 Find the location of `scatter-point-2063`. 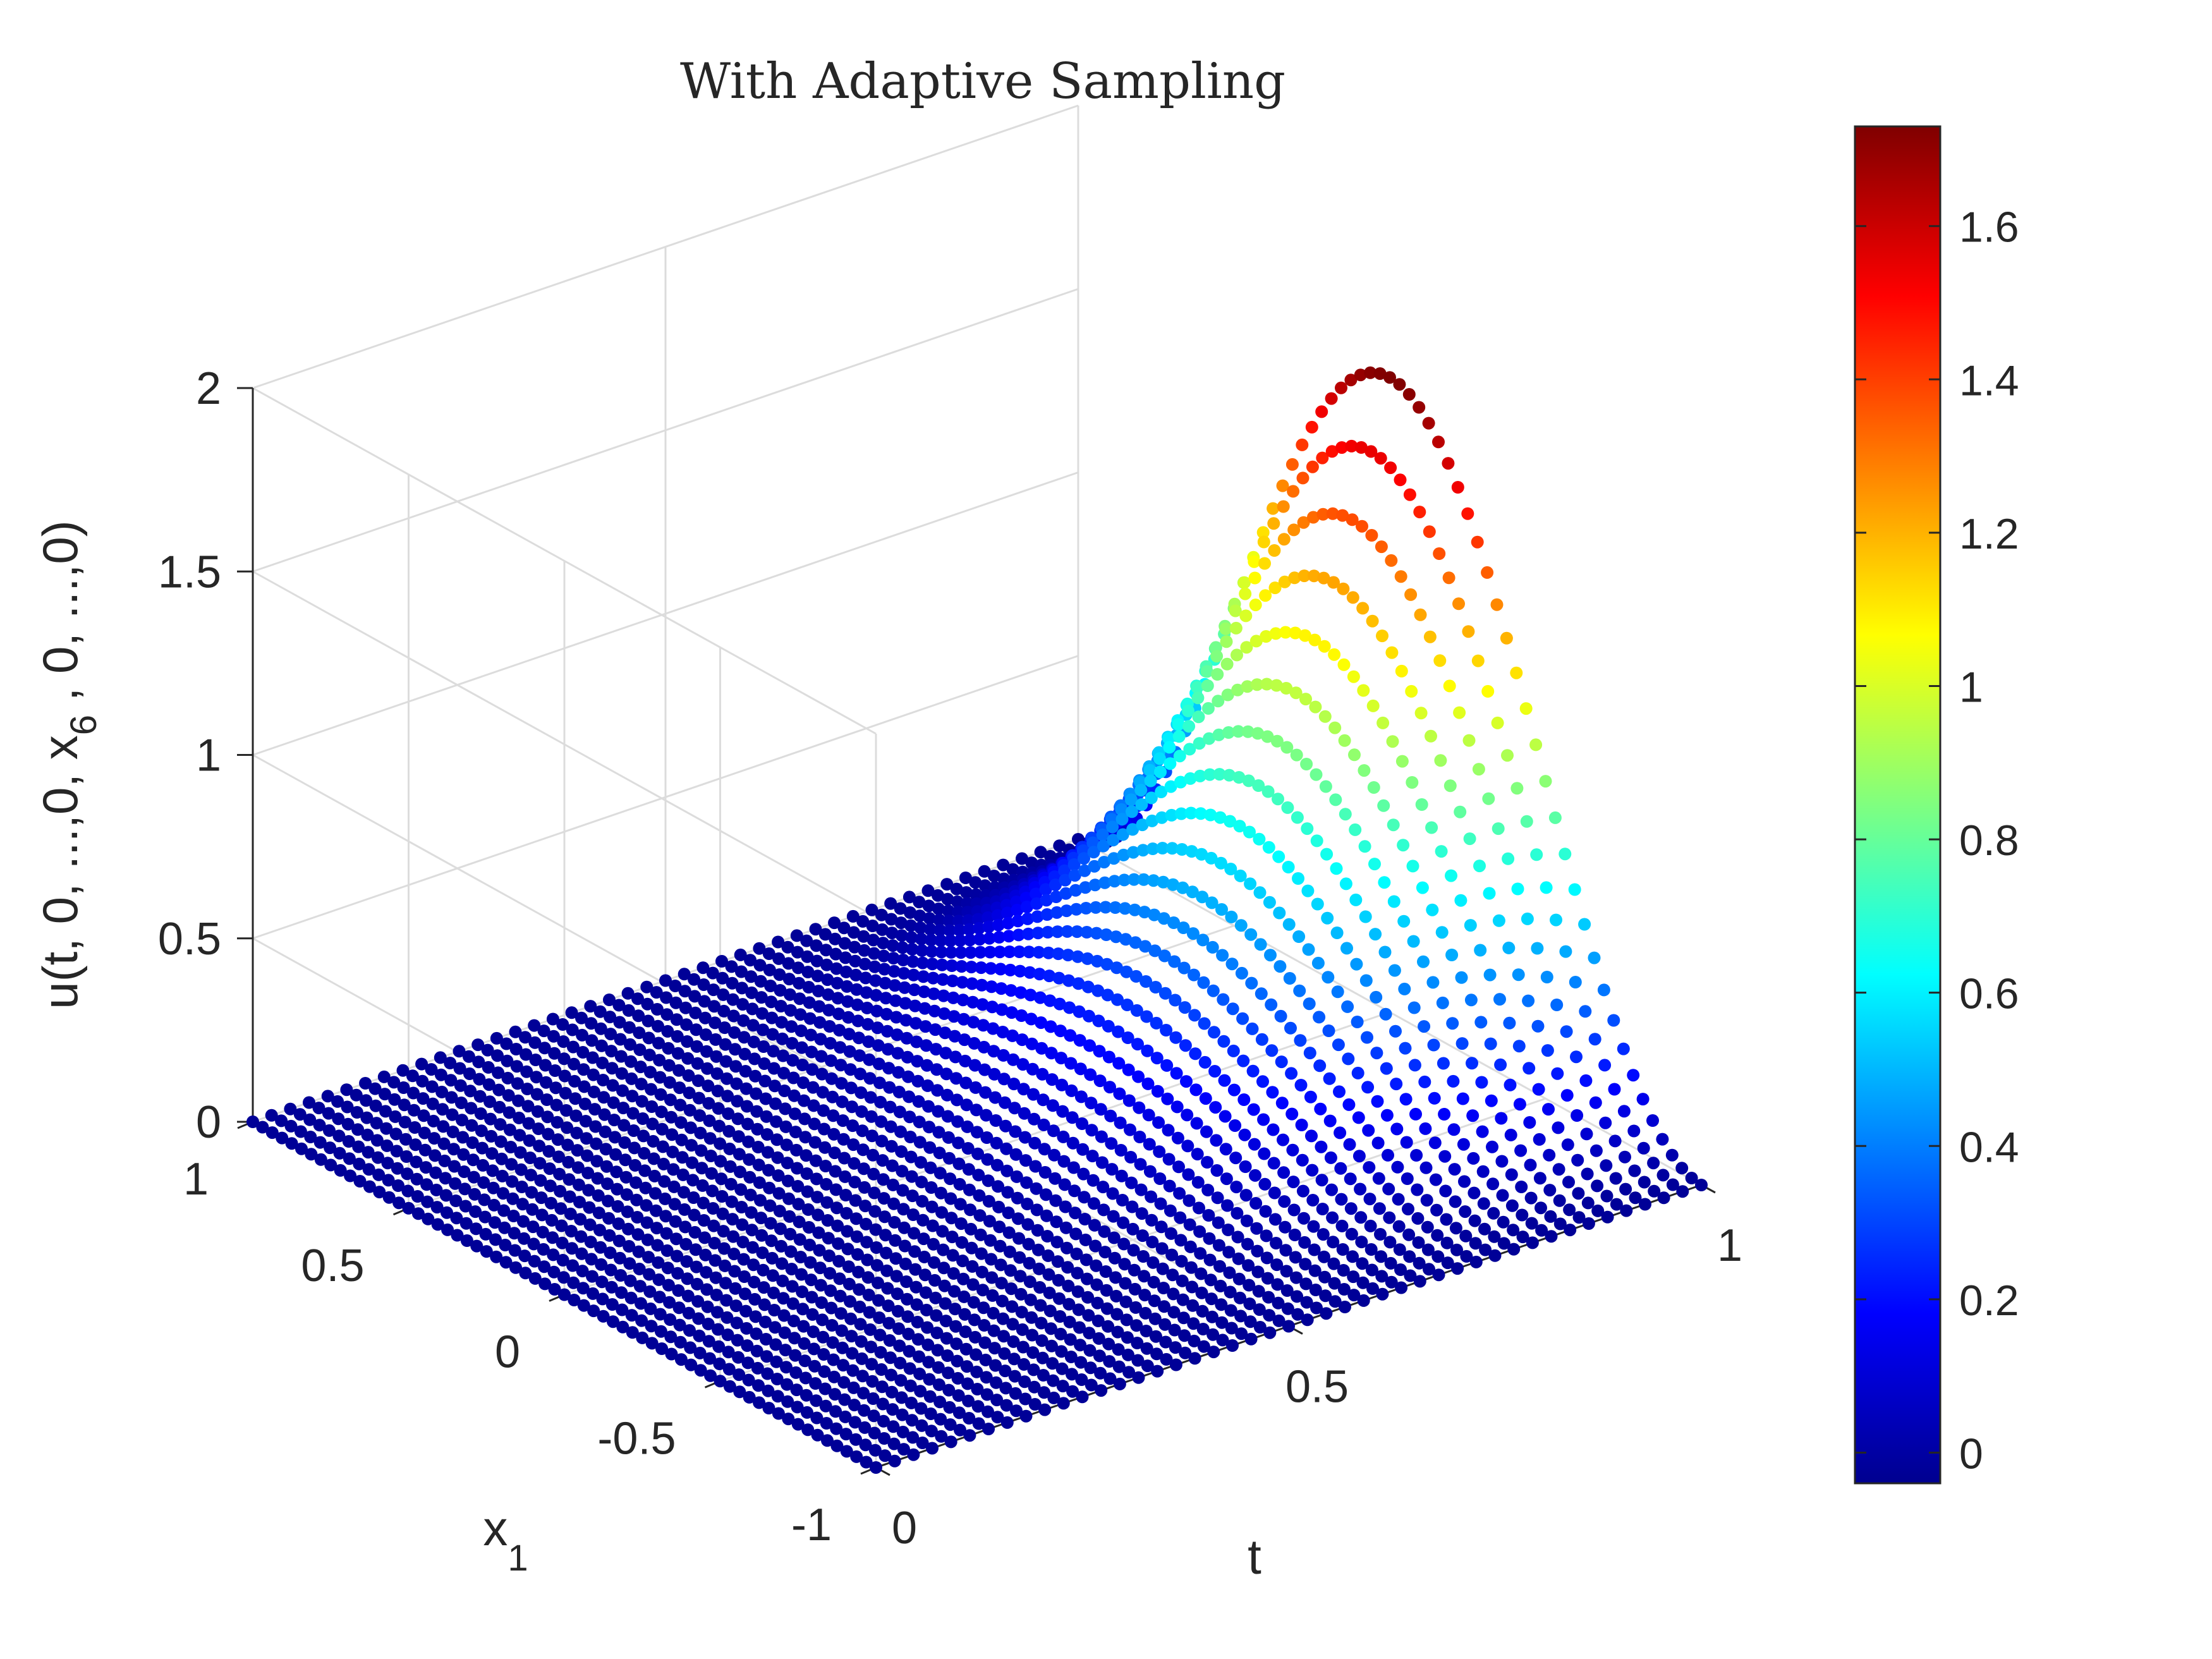

scatter-point-2063 is located at coordinates (1207, 685).